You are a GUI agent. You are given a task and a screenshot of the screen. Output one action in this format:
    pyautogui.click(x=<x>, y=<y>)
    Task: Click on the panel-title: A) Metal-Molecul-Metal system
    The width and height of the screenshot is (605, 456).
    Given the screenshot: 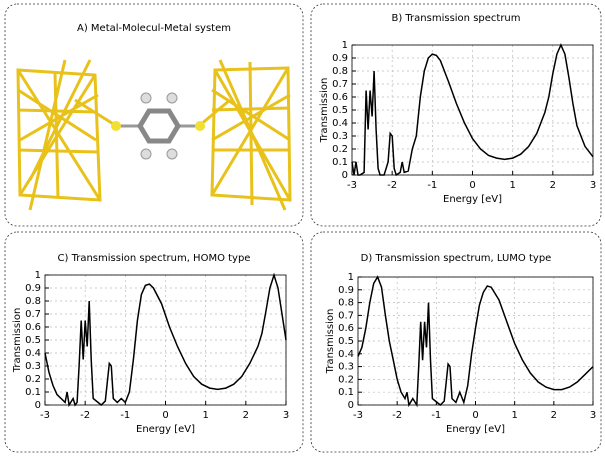 What is the action you would take?
    pyautogui.click(x=154, y=28)
    